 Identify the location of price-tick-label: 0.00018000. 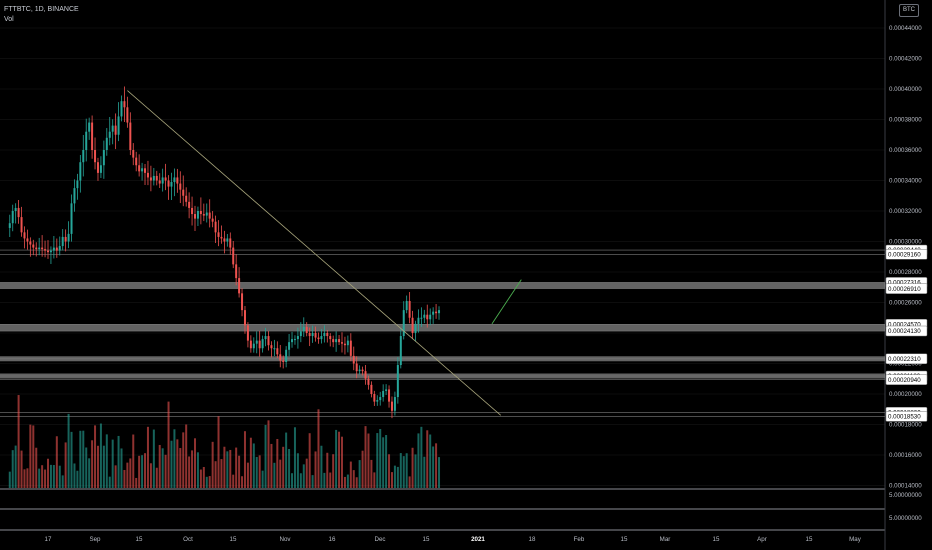
(905, 425).